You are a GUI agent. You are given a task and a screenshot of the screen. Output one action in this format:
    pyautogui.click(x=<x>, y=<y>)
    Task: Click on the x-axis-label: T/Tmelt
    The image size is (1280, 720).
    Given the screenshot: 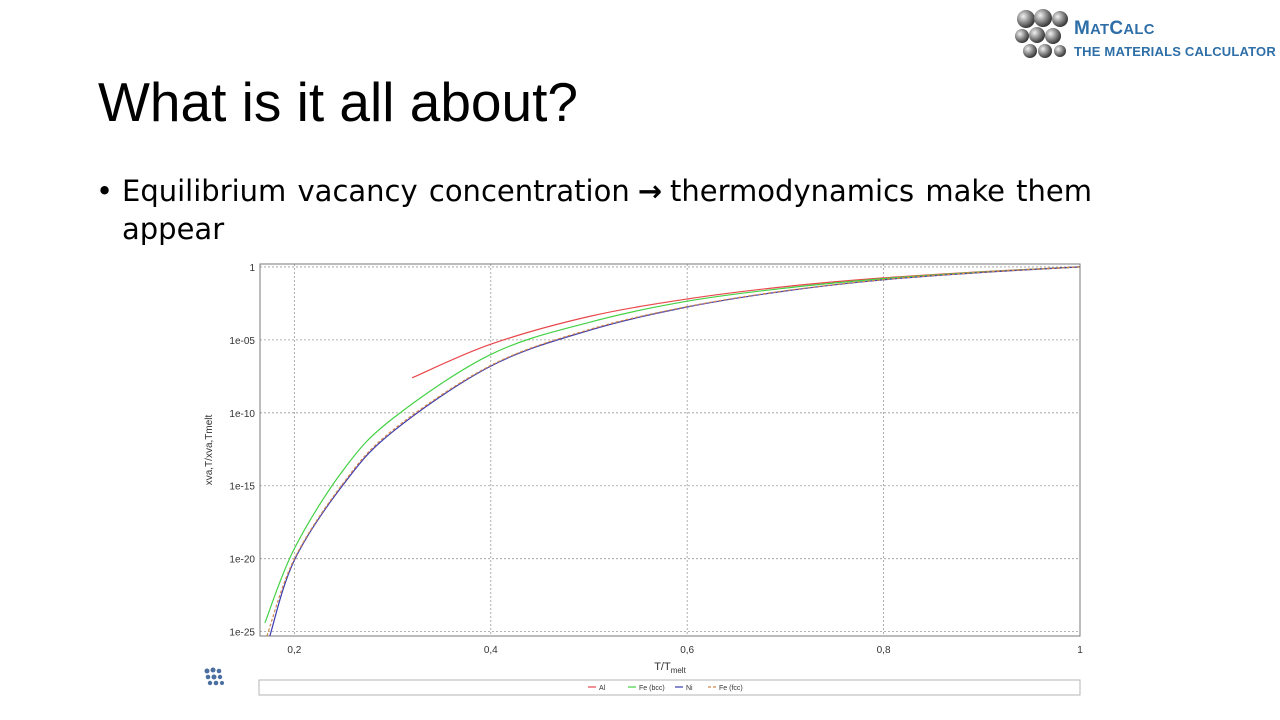 What is the action you would take?
    pyautogui.click(x=670, y=668)
    